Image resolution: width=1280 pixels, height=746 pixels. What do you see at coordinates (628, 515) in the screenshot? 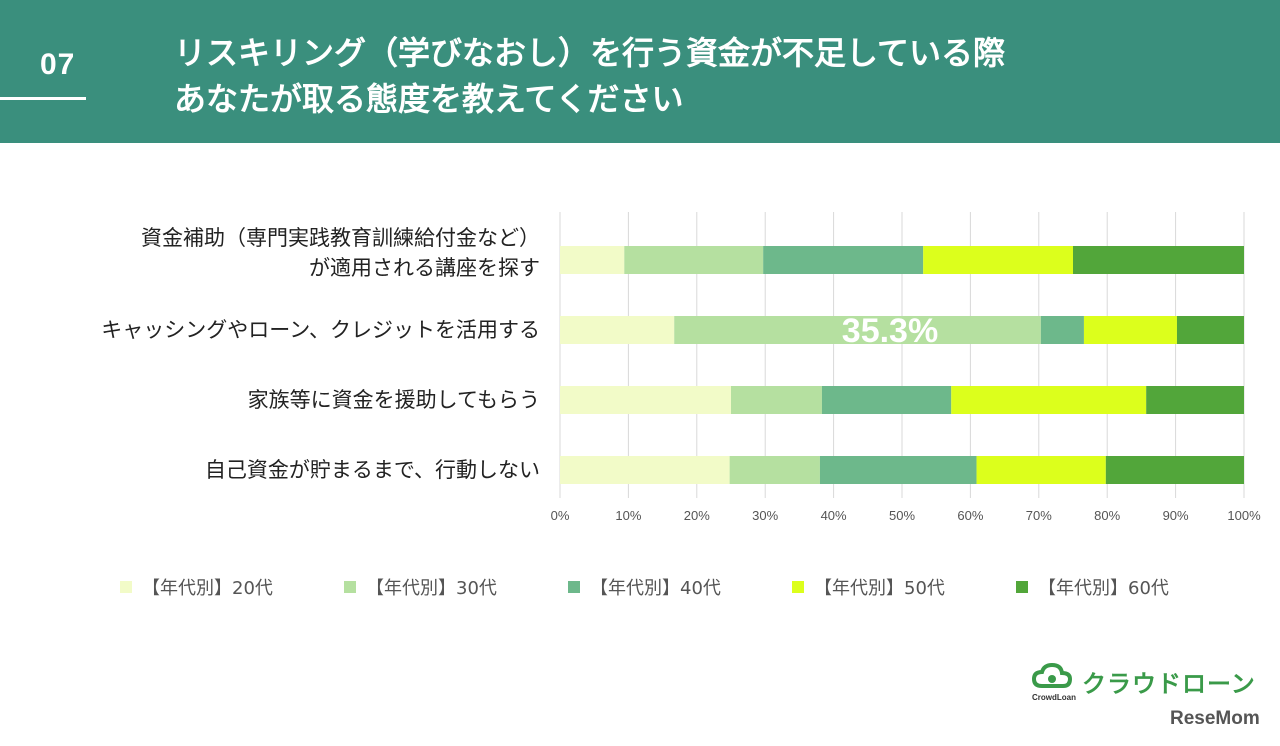
I see `x-tick-label: 10%` at bounding box center [628, 515].